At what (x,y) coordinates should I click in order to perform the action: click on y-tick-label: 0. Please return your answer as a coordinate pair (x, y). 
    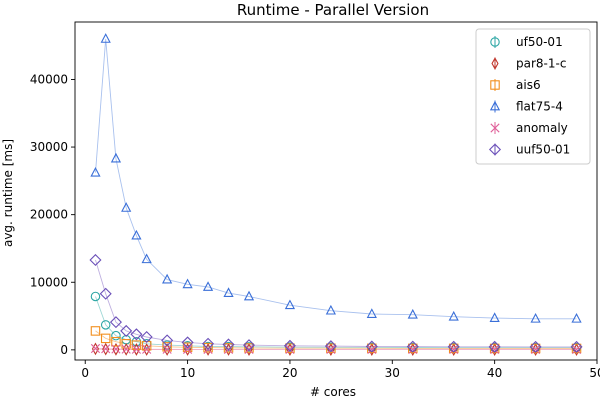
    Looking at the image, I should click on (64, 350).